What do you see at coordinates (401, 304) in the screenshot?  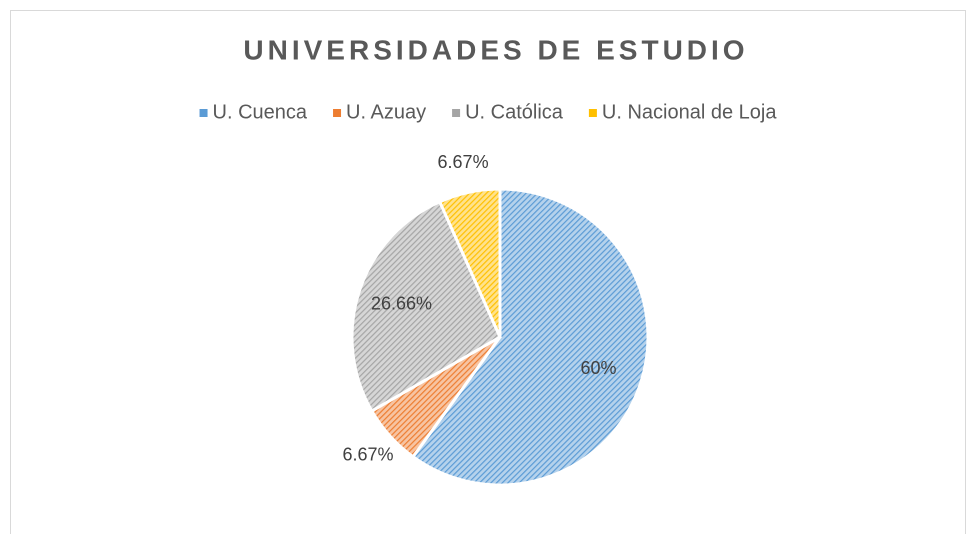 I see `data-label: 26.66%` at bounding box center [401, 304].